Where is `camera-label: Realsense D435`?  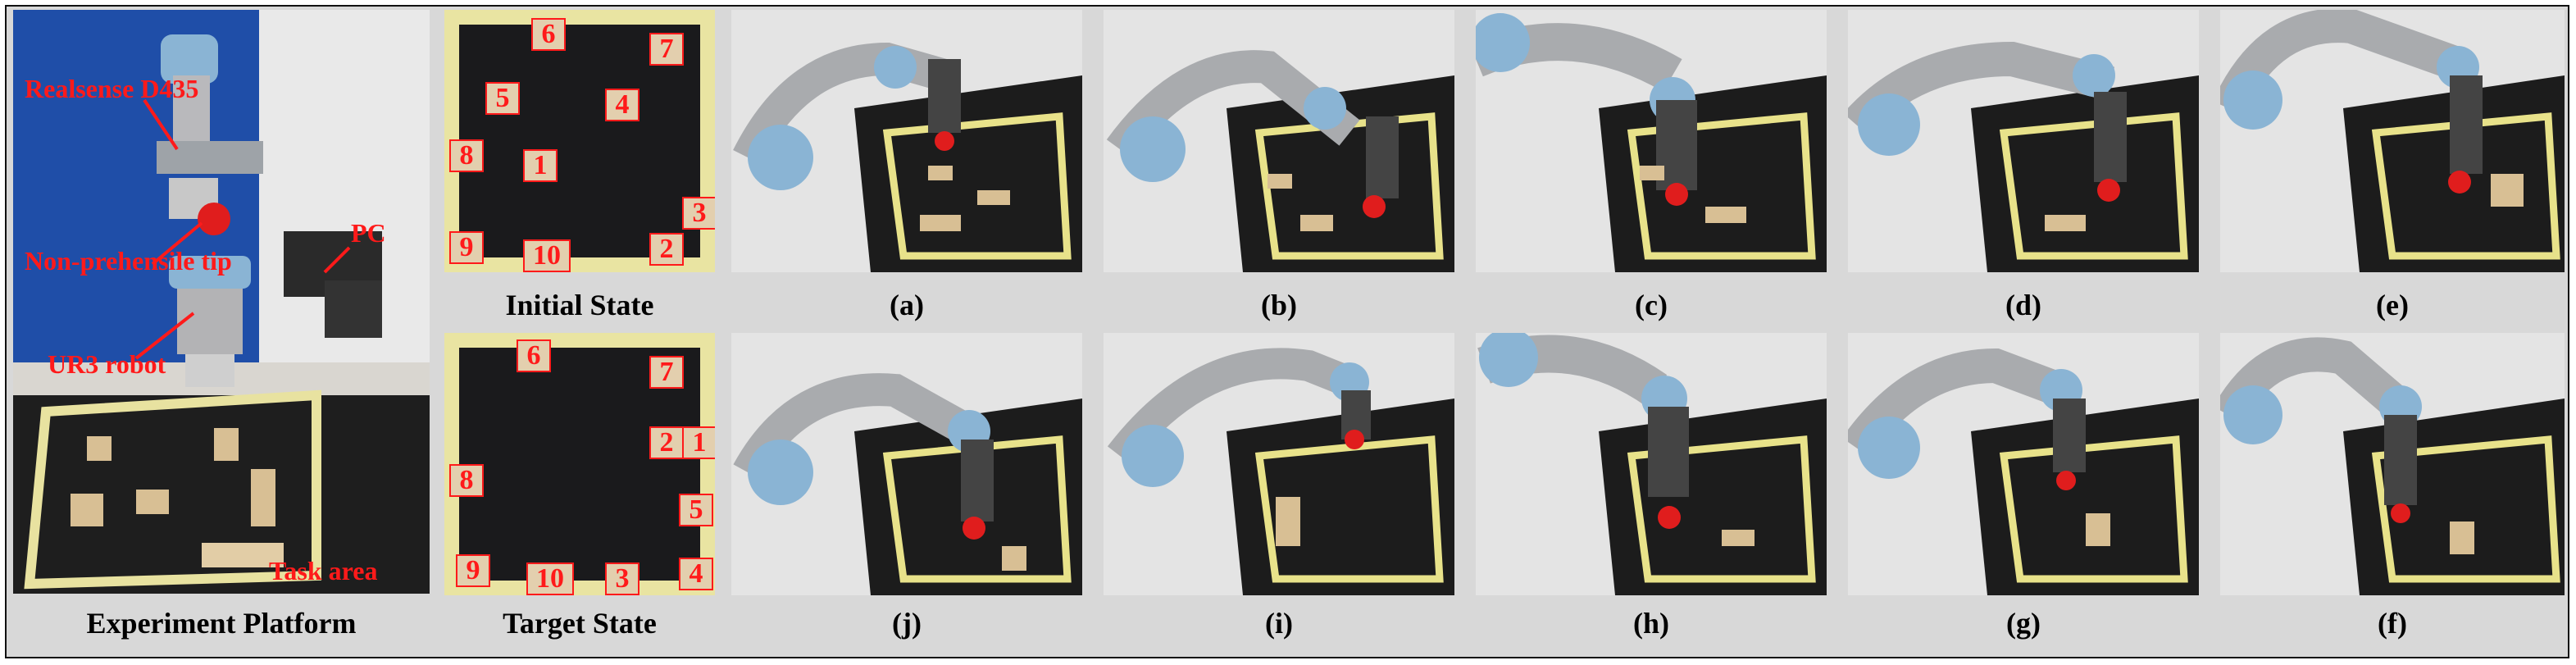 camera-label: Realsense D435 is located at coordinates (112, 88).